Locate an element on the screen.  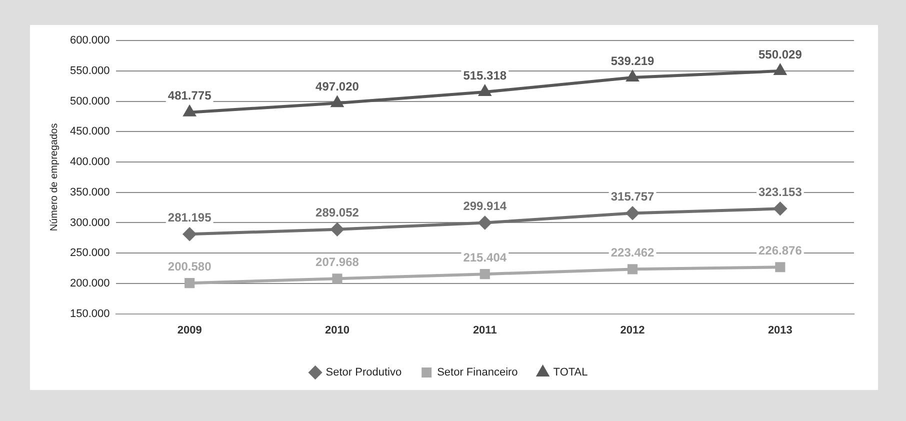
y-tick-label: 350.000 is located at coordinates (90, 192).